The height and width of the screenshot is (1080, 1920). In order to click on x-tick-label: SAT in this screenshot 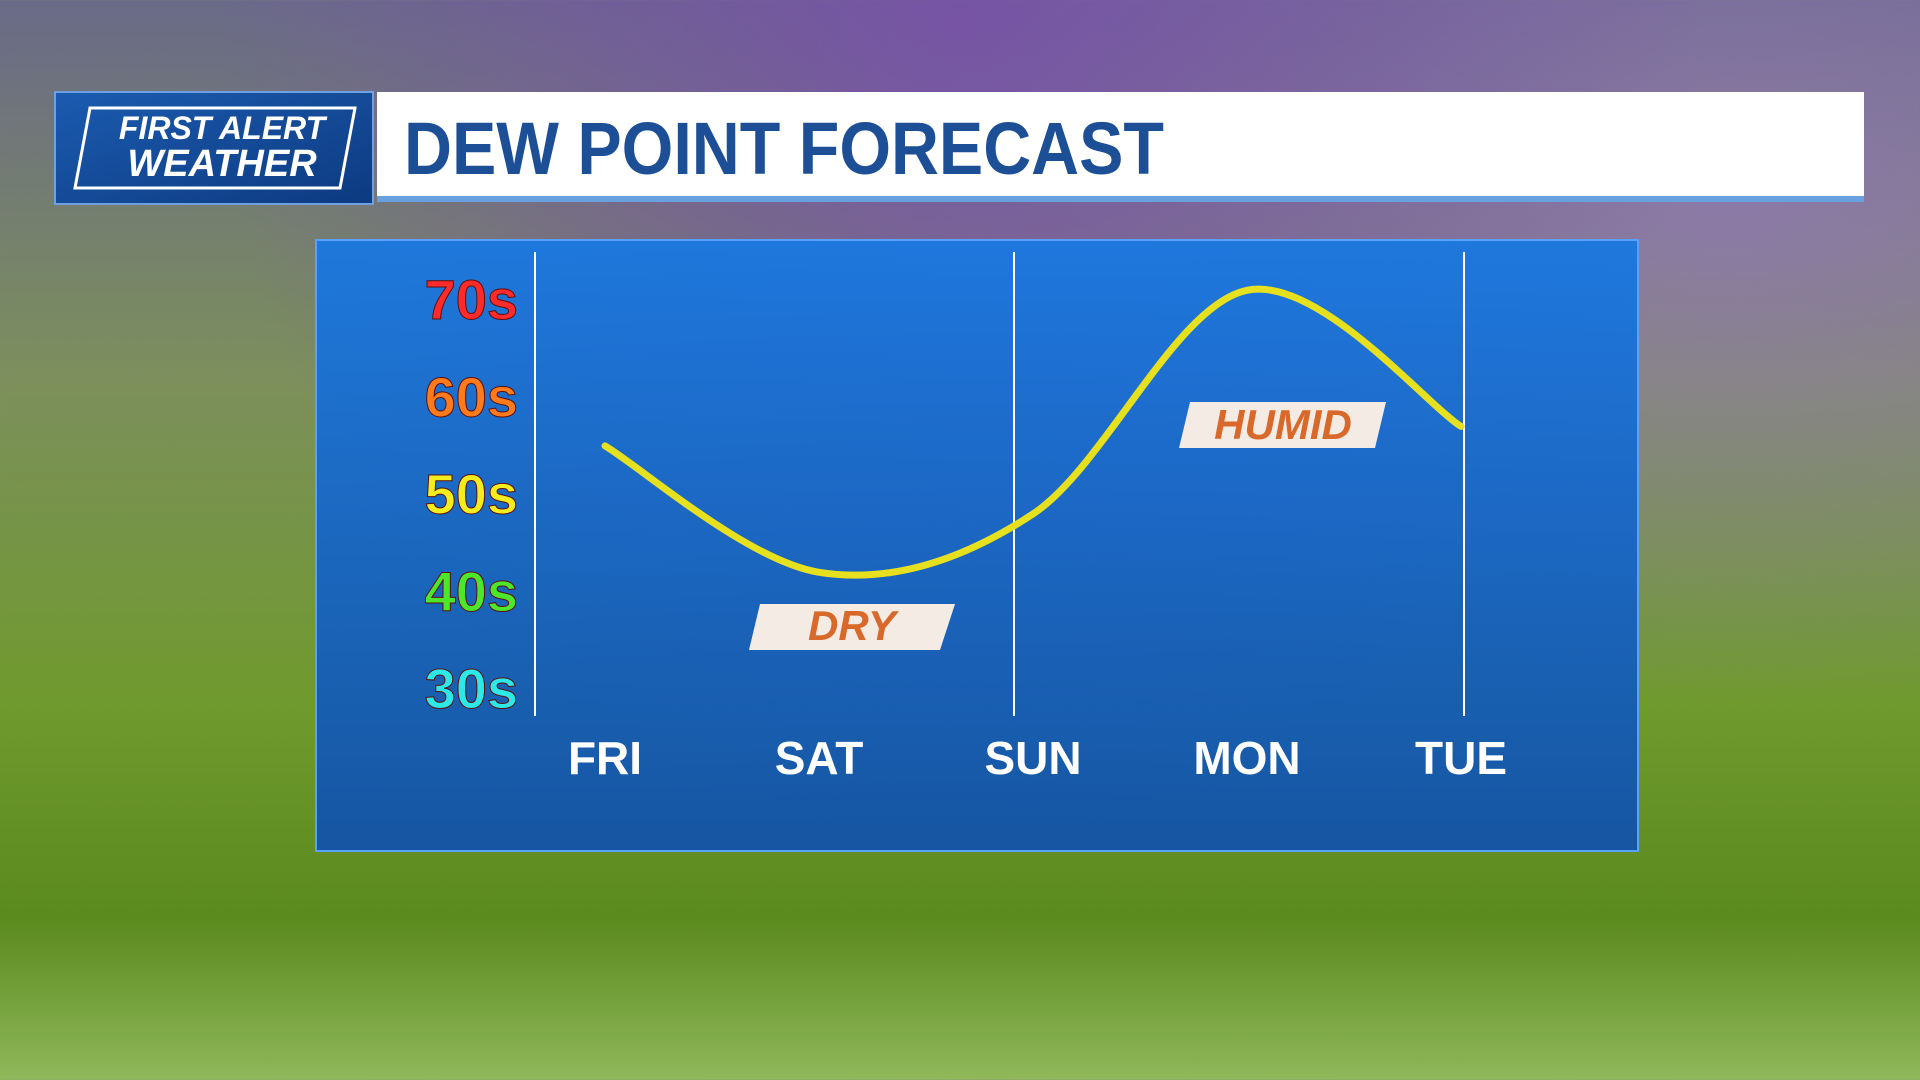, I will do `click(819, 758)`.